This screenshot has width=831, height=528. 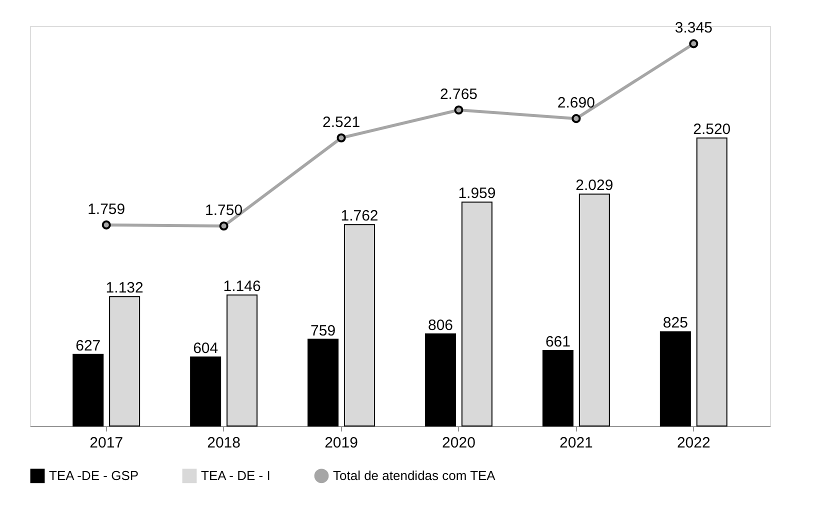 I want to click on data-label: 1.762, so click(x=359, y=216).